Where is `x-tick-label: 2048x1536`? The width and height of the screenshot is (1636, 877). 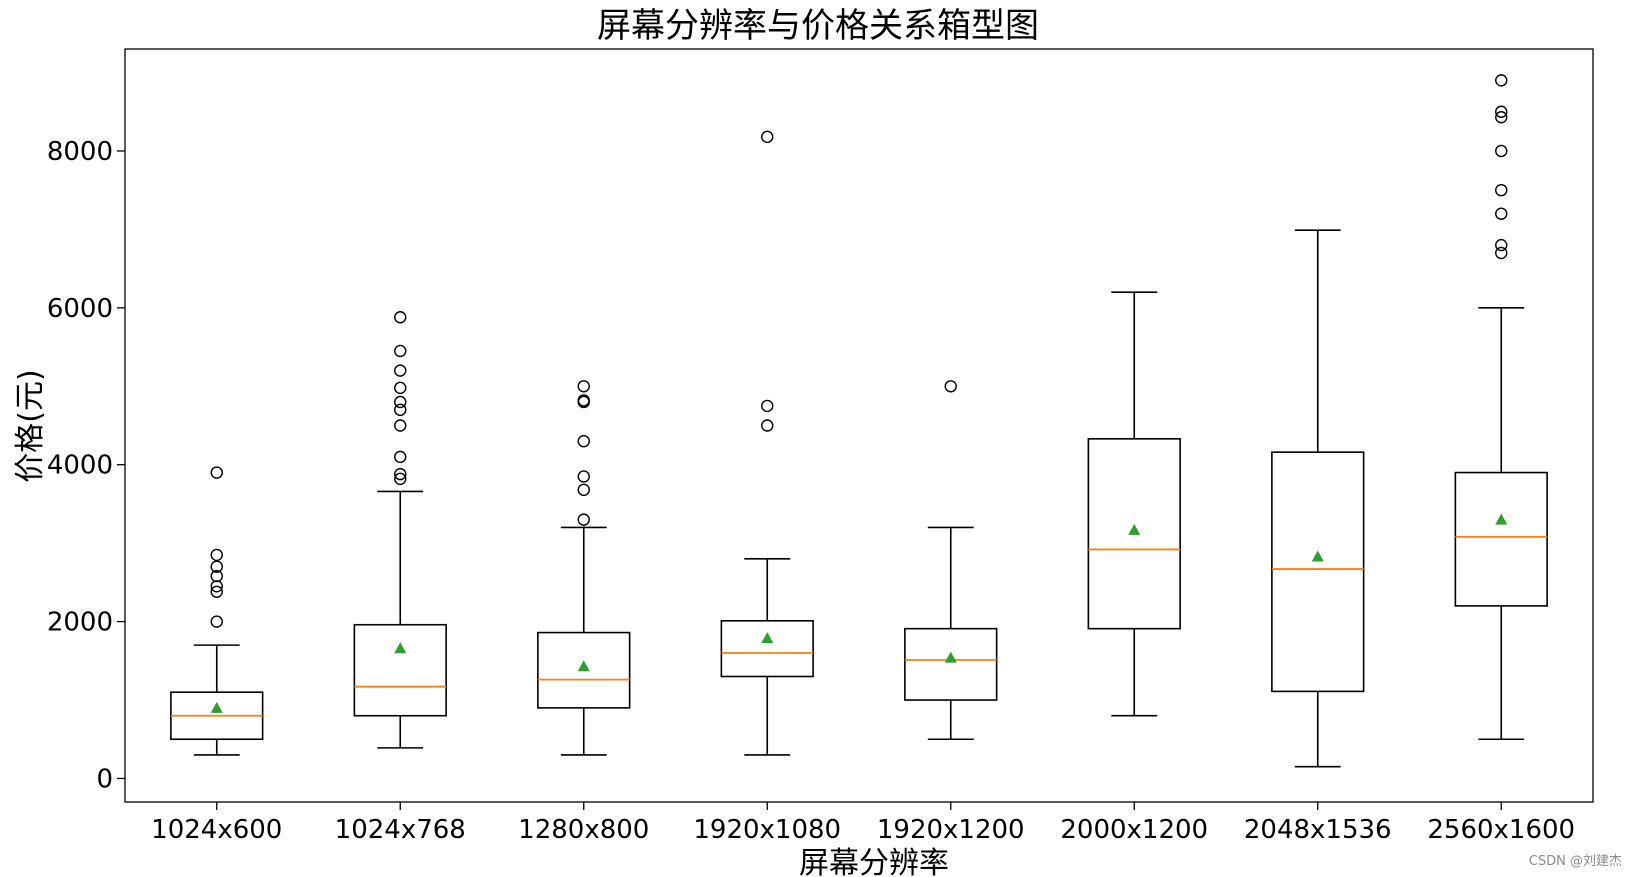 x-tick-label: 2048x1536 is located at coordinates (1318, 830).